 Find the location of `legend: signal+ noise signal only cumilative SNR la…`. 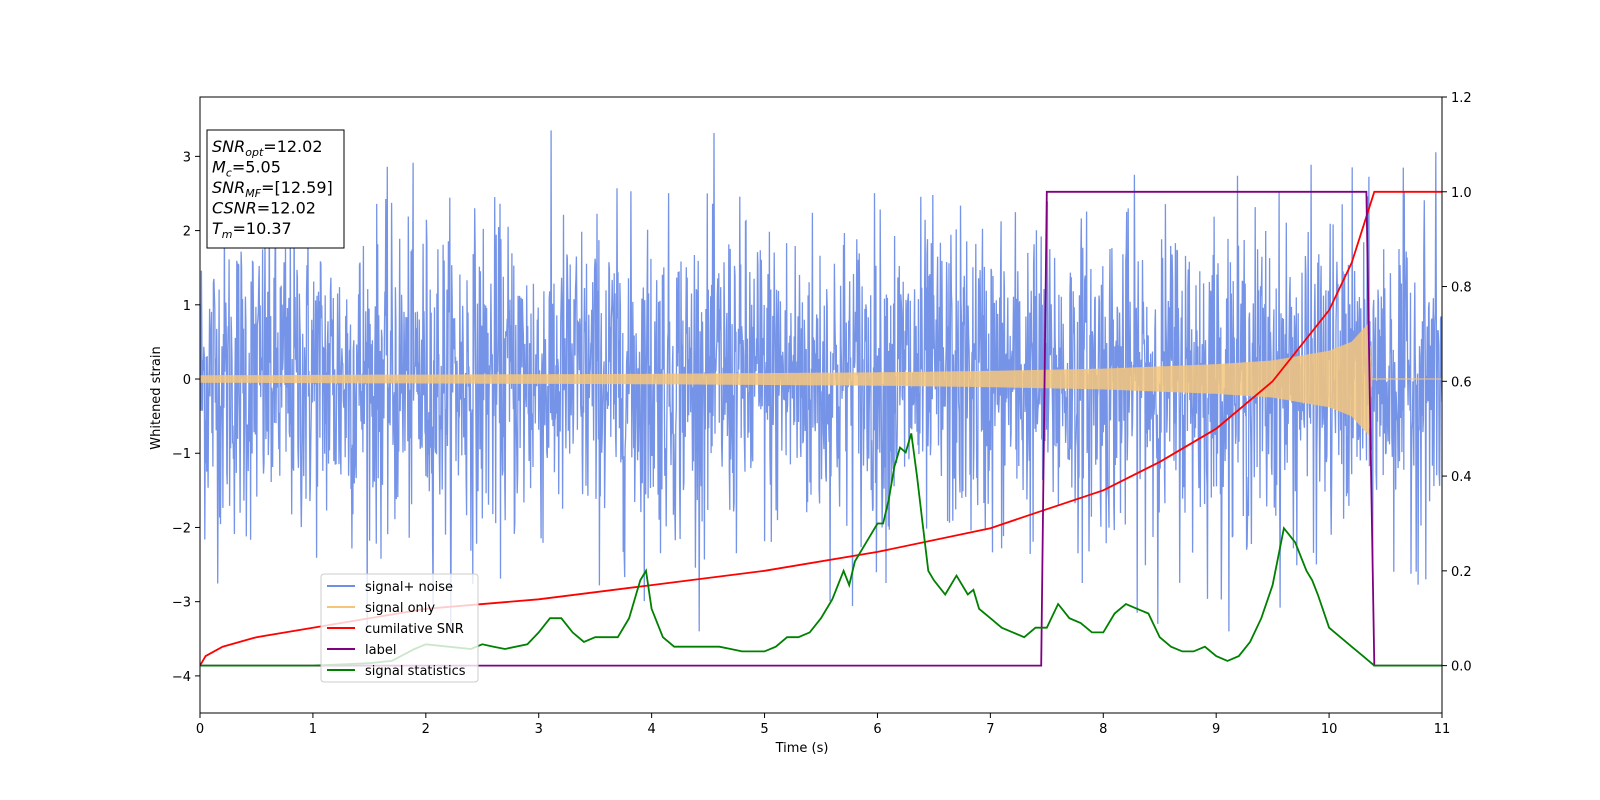

legend: signal+ noise signal only cumilative SNR la… is located at coordinates (399, 628).